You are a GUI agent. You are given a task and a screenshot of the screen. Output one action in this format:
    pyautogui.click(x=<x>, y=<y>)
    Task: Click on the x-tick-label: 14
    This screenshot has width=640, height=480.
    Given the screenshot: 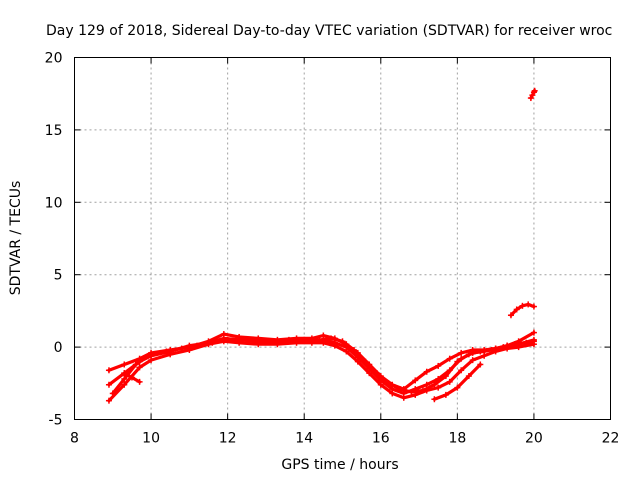 What is the action you would take?
    pyautogui.click(x=304, y=439)
    